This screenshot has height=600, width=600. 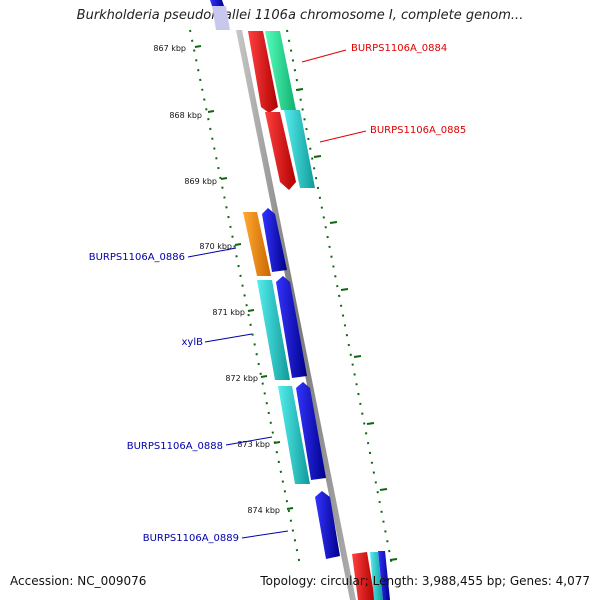 What do you see at coordinates (185, 115) in the screenshot?
I see `tick-label-868: 868 kbp` at bounding box center [185, 115].